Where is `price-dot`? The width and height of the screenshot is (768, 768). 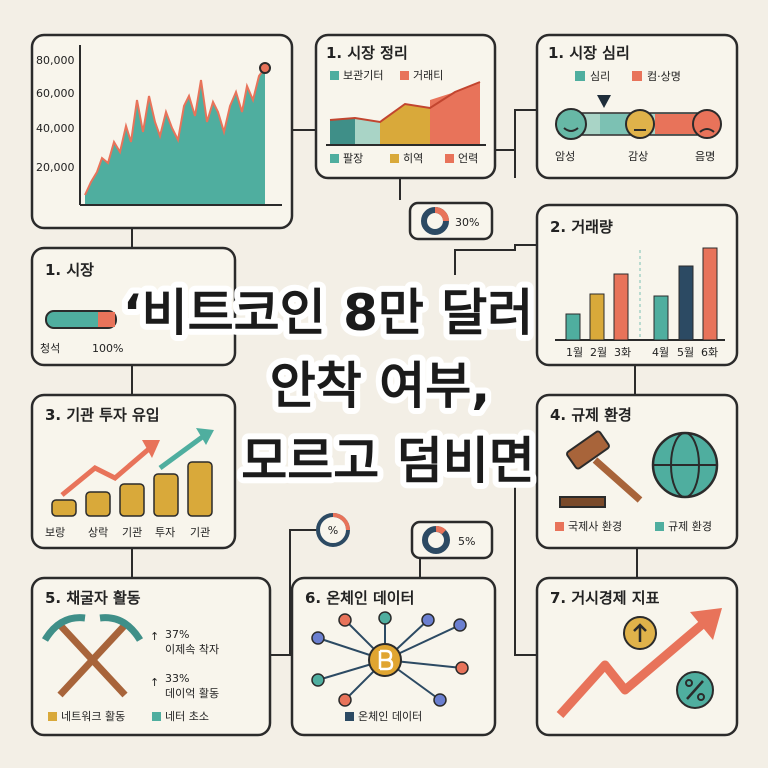 price-dot is located at coordinates (265, 68).